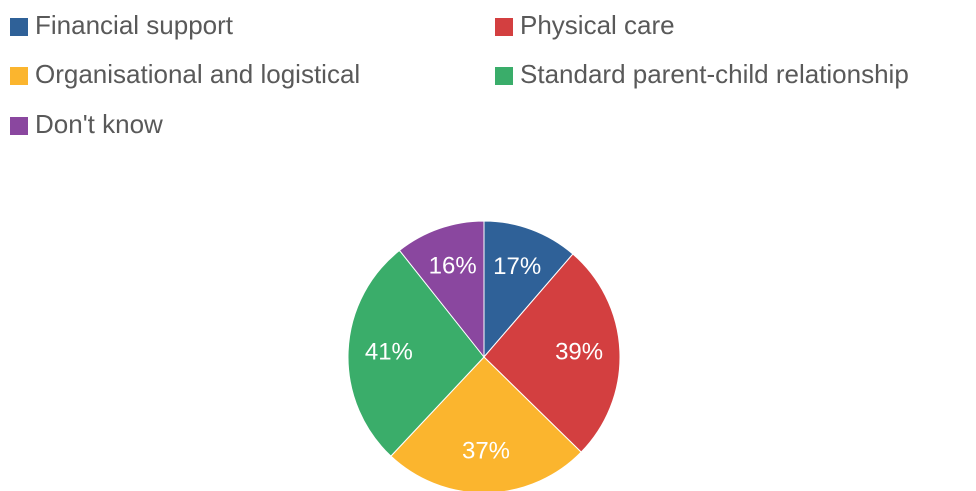 Image resolution: width=976 pixels, height=491 pixels. I want to click on data-label: 16%, so click(453, 265).